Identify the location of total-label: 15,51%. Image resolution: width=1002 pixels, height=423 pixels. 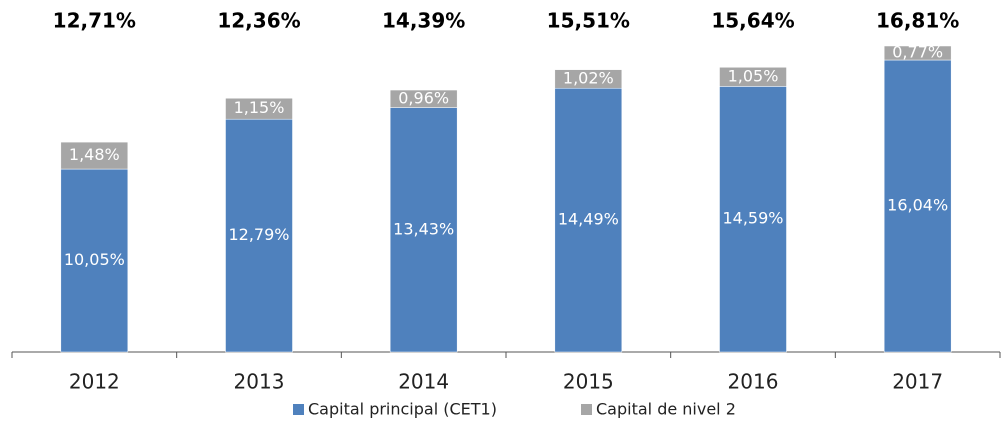
(588, 21).